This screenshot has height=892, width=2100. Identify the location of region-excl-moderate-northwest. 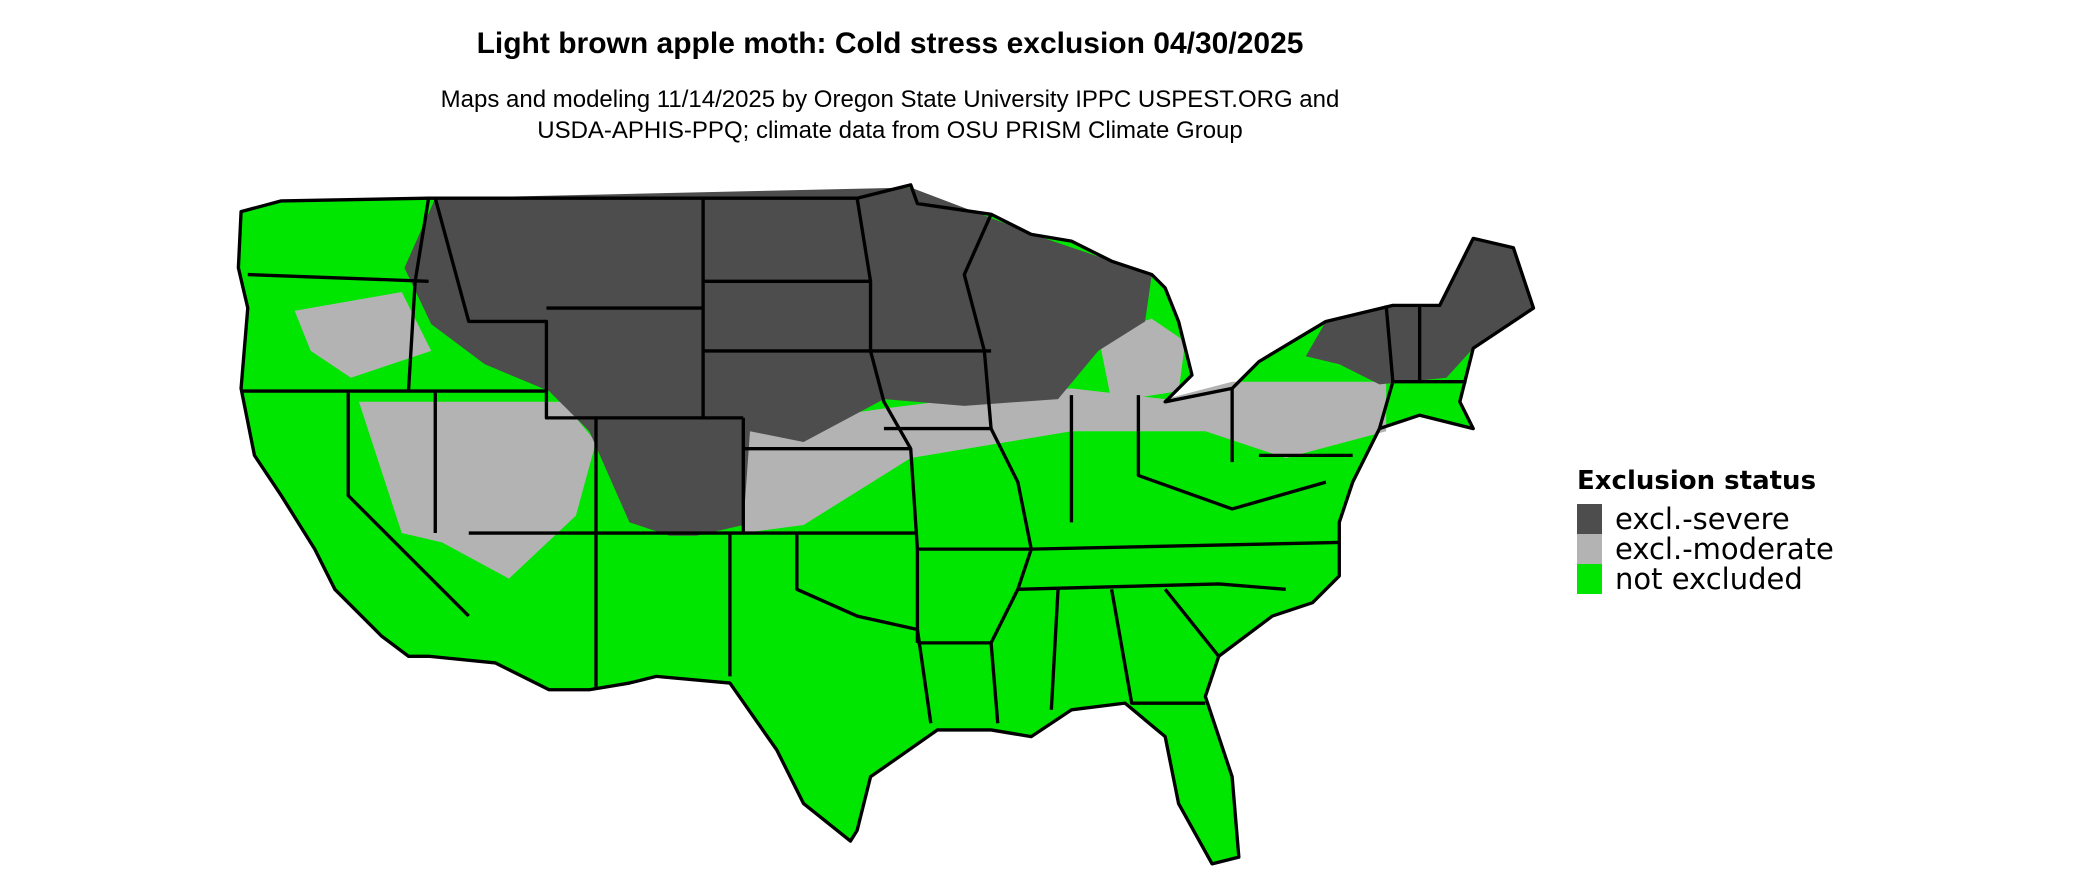
(363, 334).